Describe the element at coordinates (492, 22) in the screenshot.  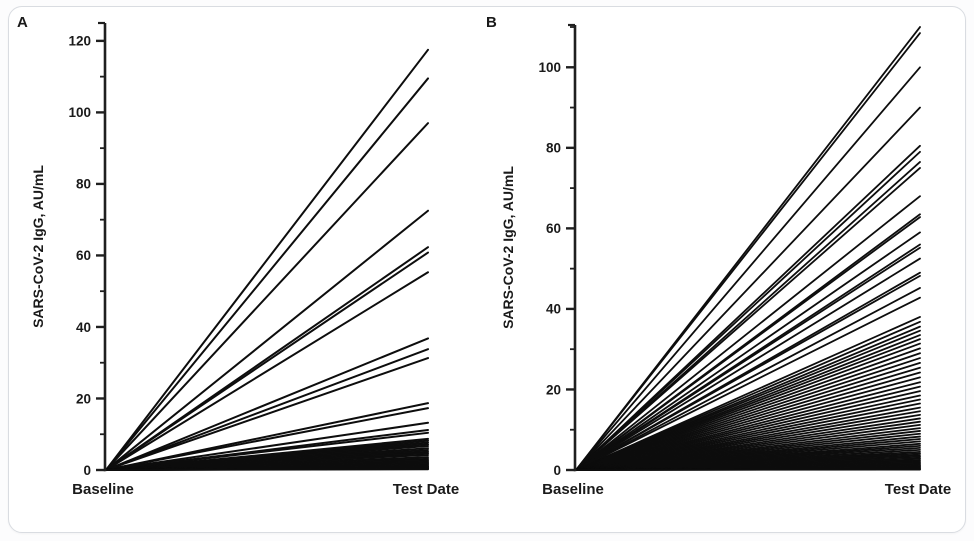
I see `panel-b-label: B` at that location.